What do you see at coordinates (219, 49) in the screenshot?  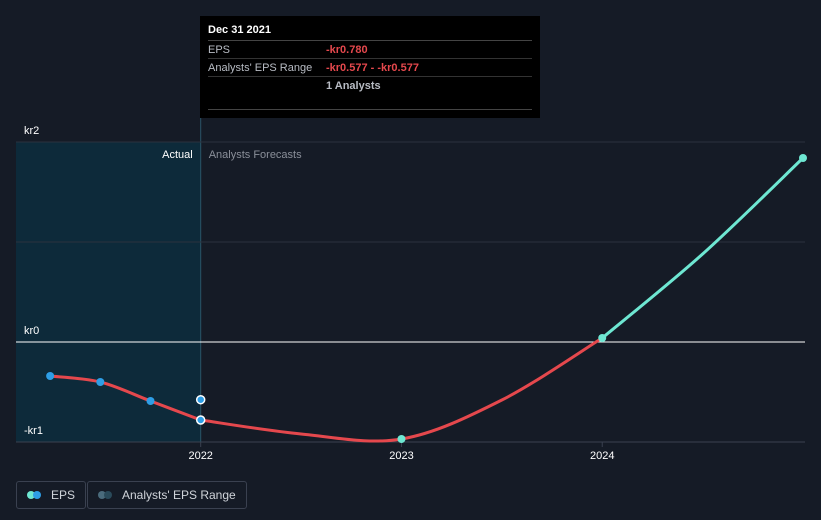 I see `tooltip-eps-label: EPS` at bounding box center [219, 49].